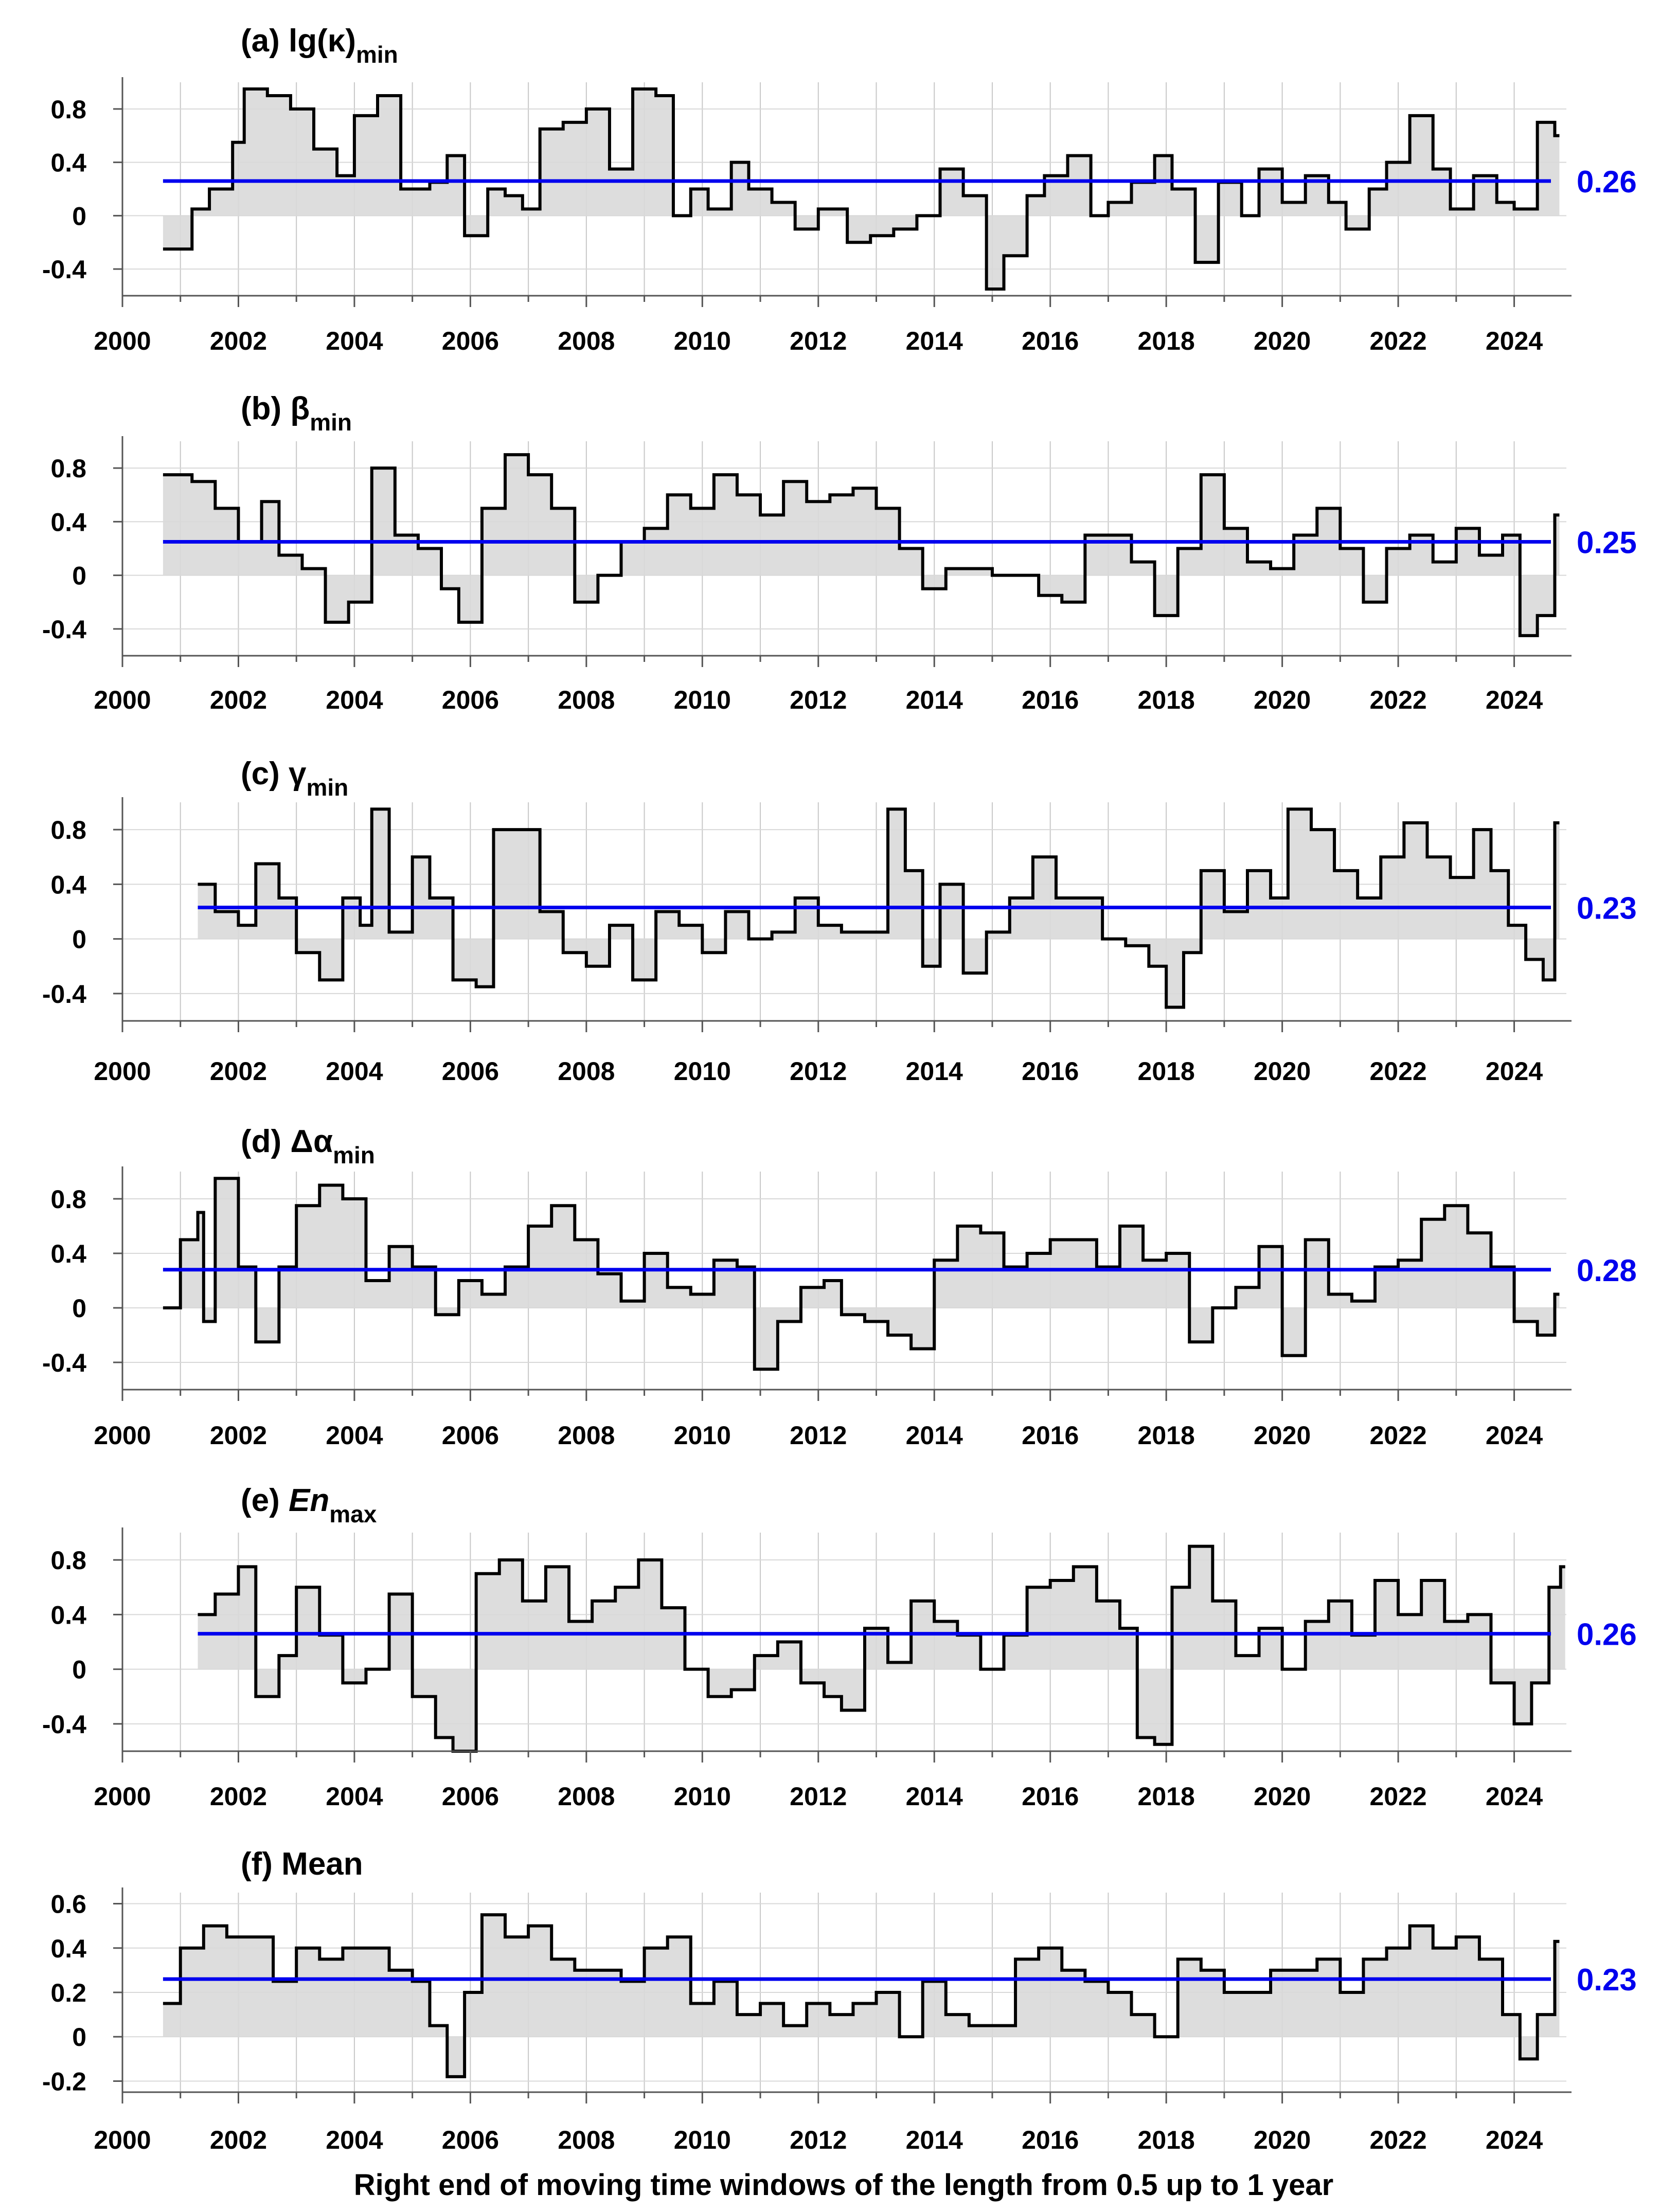 This screenshot has width=1678, height=2212. Describe the element at coordinates (265, 1141) in the screenshot. I see `panel-letter: (d)` at that location.